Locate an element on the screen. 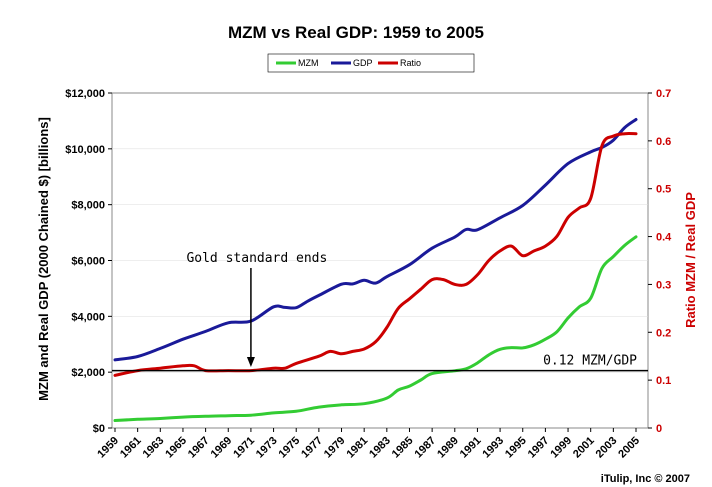 The image size is (712, 487). gold-standard-arrow-head is located at coordinates (250, 362).